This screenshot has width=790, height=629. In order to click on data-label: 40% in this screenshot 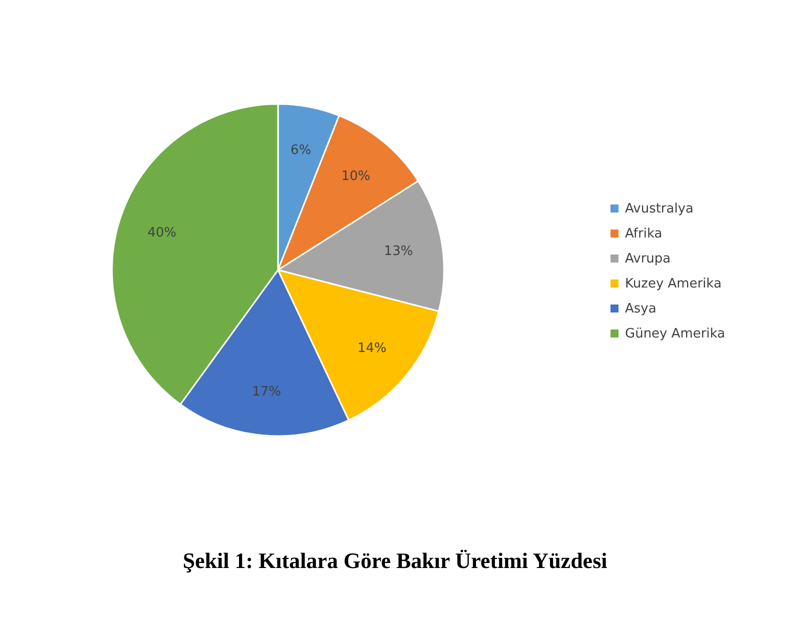, I will do `click(162, 232)`.